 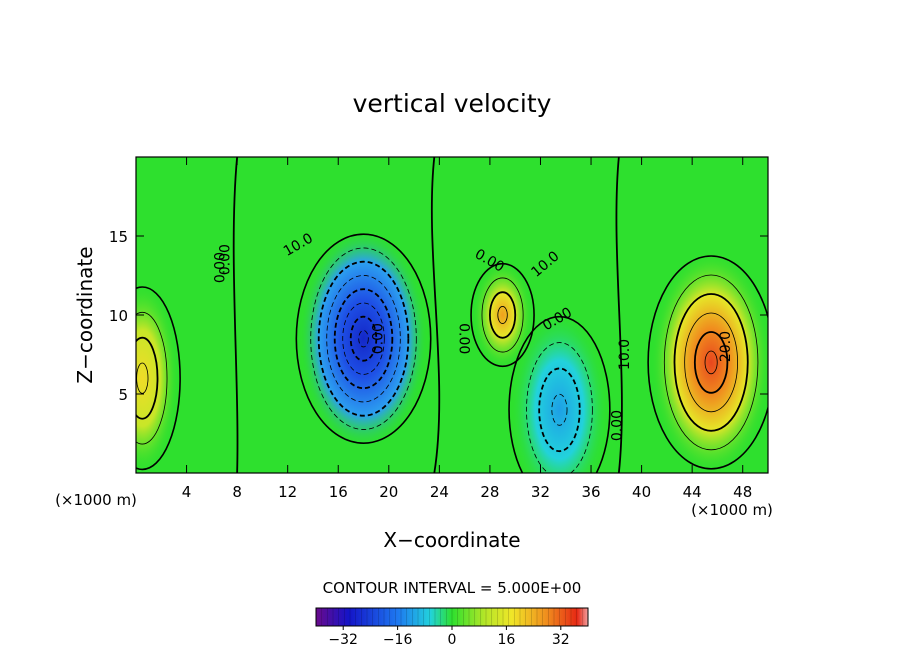 I want to click on contour-label-10: 0.00, so click(x=220, y=267).